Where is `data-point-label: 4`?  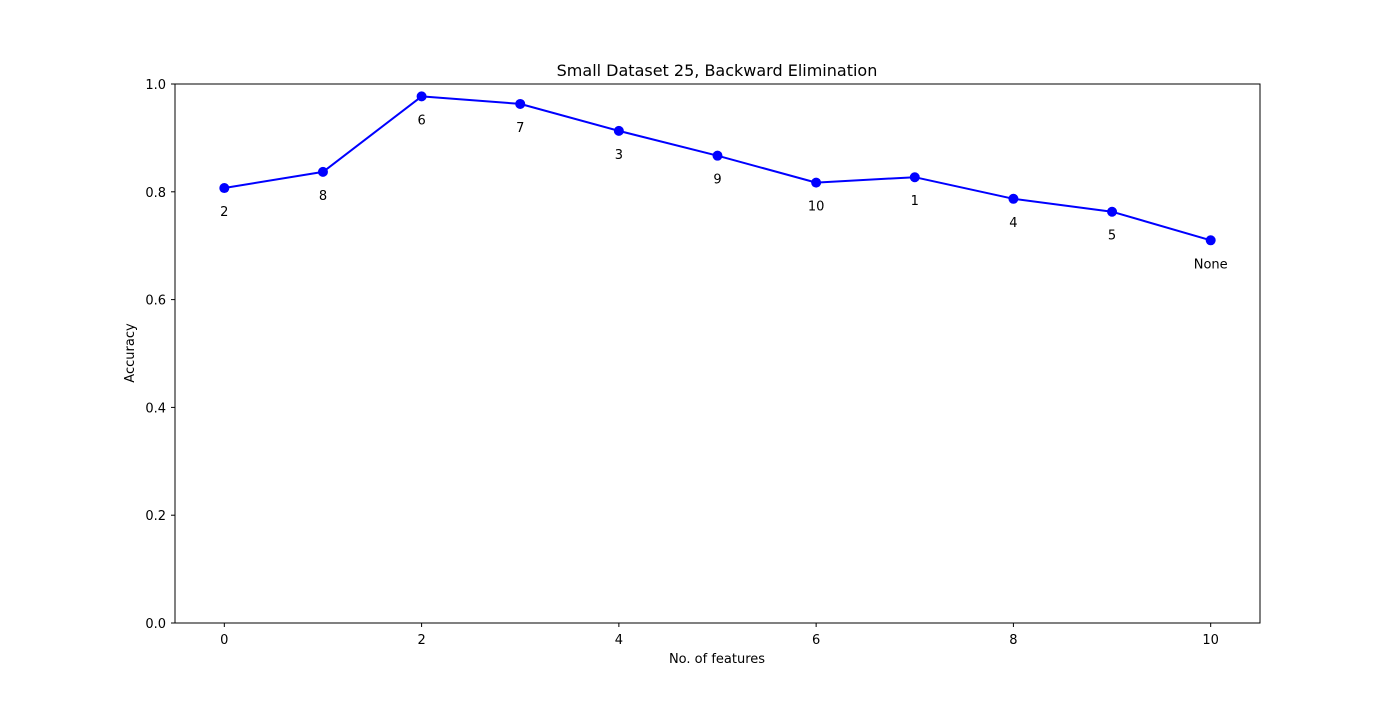 data-point-label: 4 is located at coordinates (1013, 223).